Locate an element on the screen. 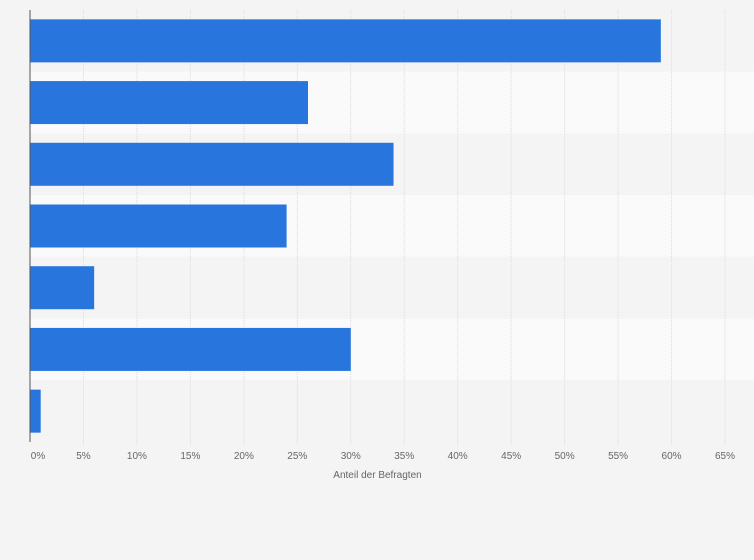 Image resolution: width=754 pixels, height=560 pixels. x-tick-label: 35% is located at coordinates (404, 456).